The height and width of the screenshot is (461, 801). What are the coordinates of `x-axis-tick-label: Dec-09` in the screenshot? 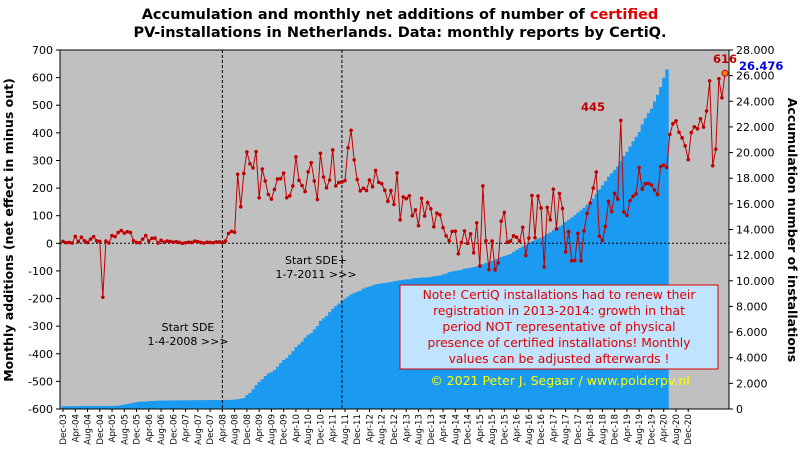 It's located at (285, 429).